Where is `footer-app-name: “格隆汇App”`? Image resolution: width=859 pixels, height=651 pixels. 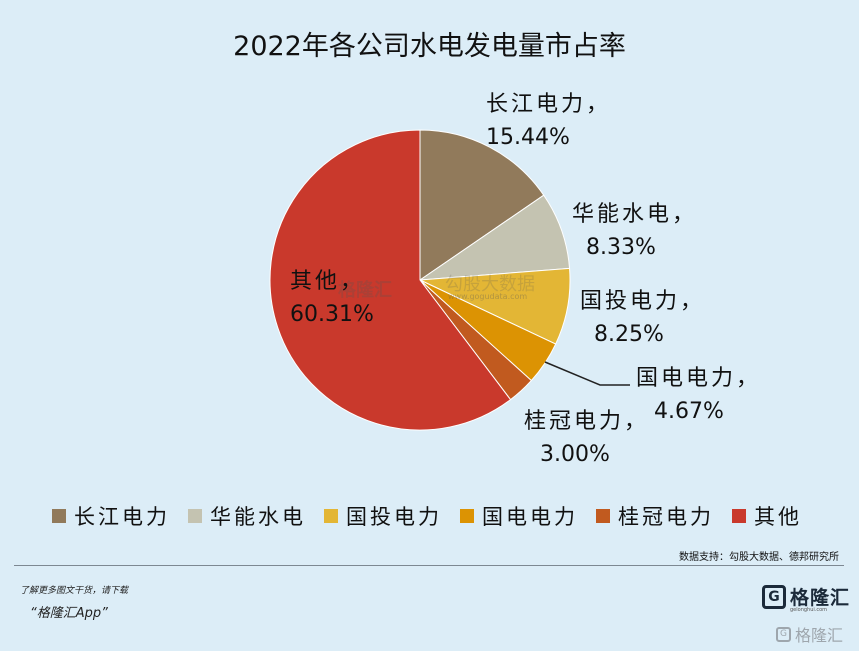 footer-app-name: “格隆汇App” is located at coordinates (69, 613).